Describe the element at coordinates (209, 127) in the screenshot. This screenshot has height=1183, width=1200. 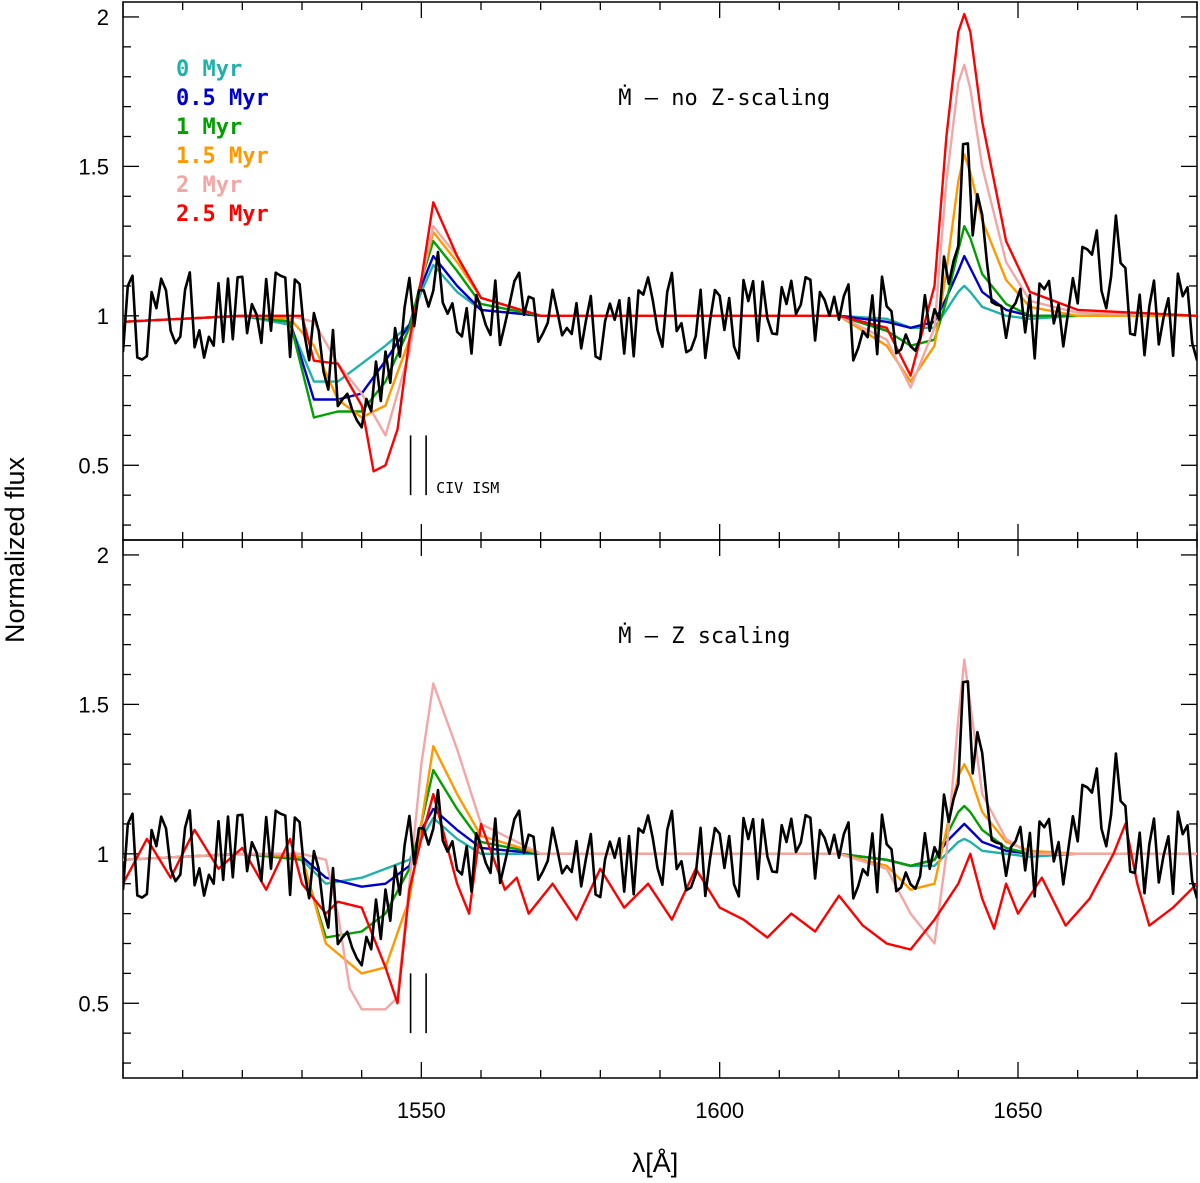
I see `legend-entry: 1 Myr` at that location.